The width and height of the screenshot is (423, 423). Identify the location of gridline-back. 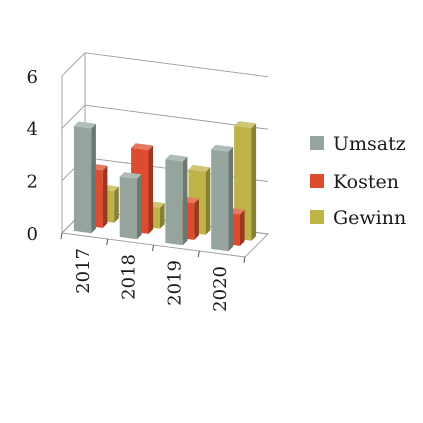
(176, 65).